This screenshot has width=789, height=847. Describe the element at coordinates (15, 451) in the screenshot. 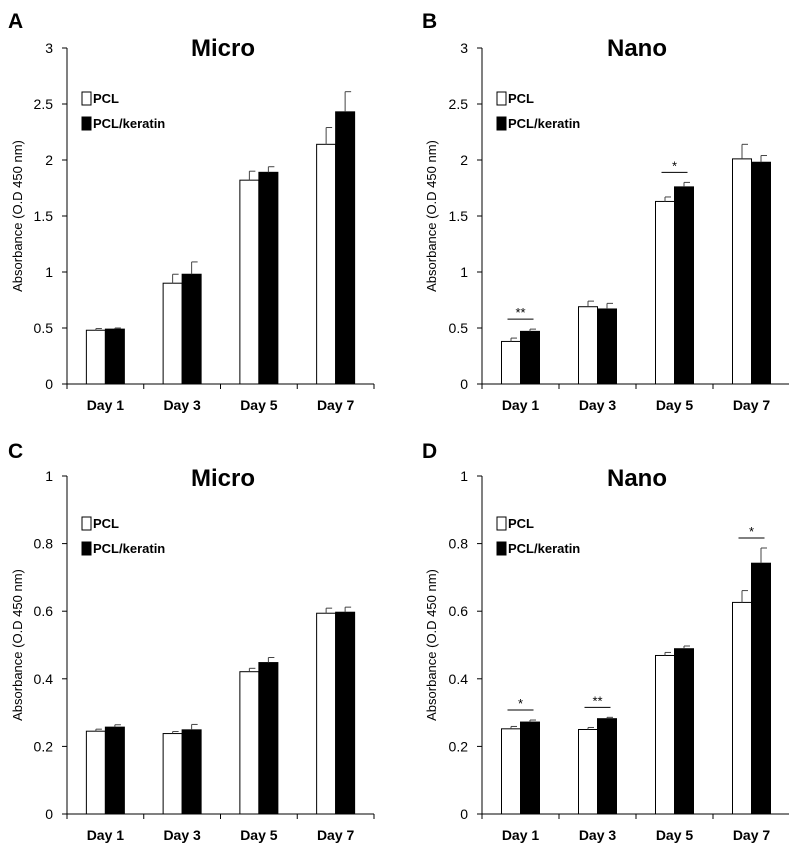

I see `panel-letter: C` at that location.